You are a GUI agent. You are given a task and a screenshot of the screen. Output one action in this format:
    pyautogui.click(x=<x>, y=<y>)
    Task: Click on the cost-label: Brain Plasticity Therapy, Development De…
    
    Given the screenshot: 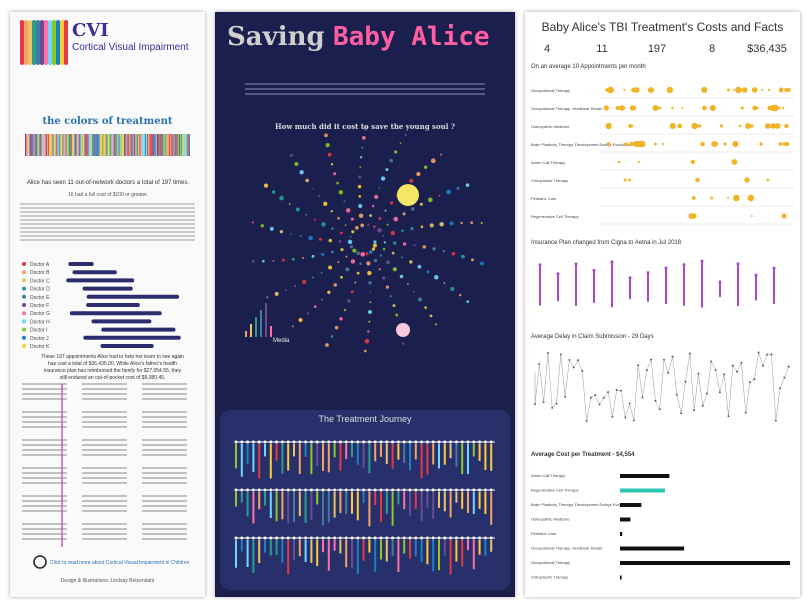 What is the action you would take?
    pyautogui.click(x=581, y=504)
    